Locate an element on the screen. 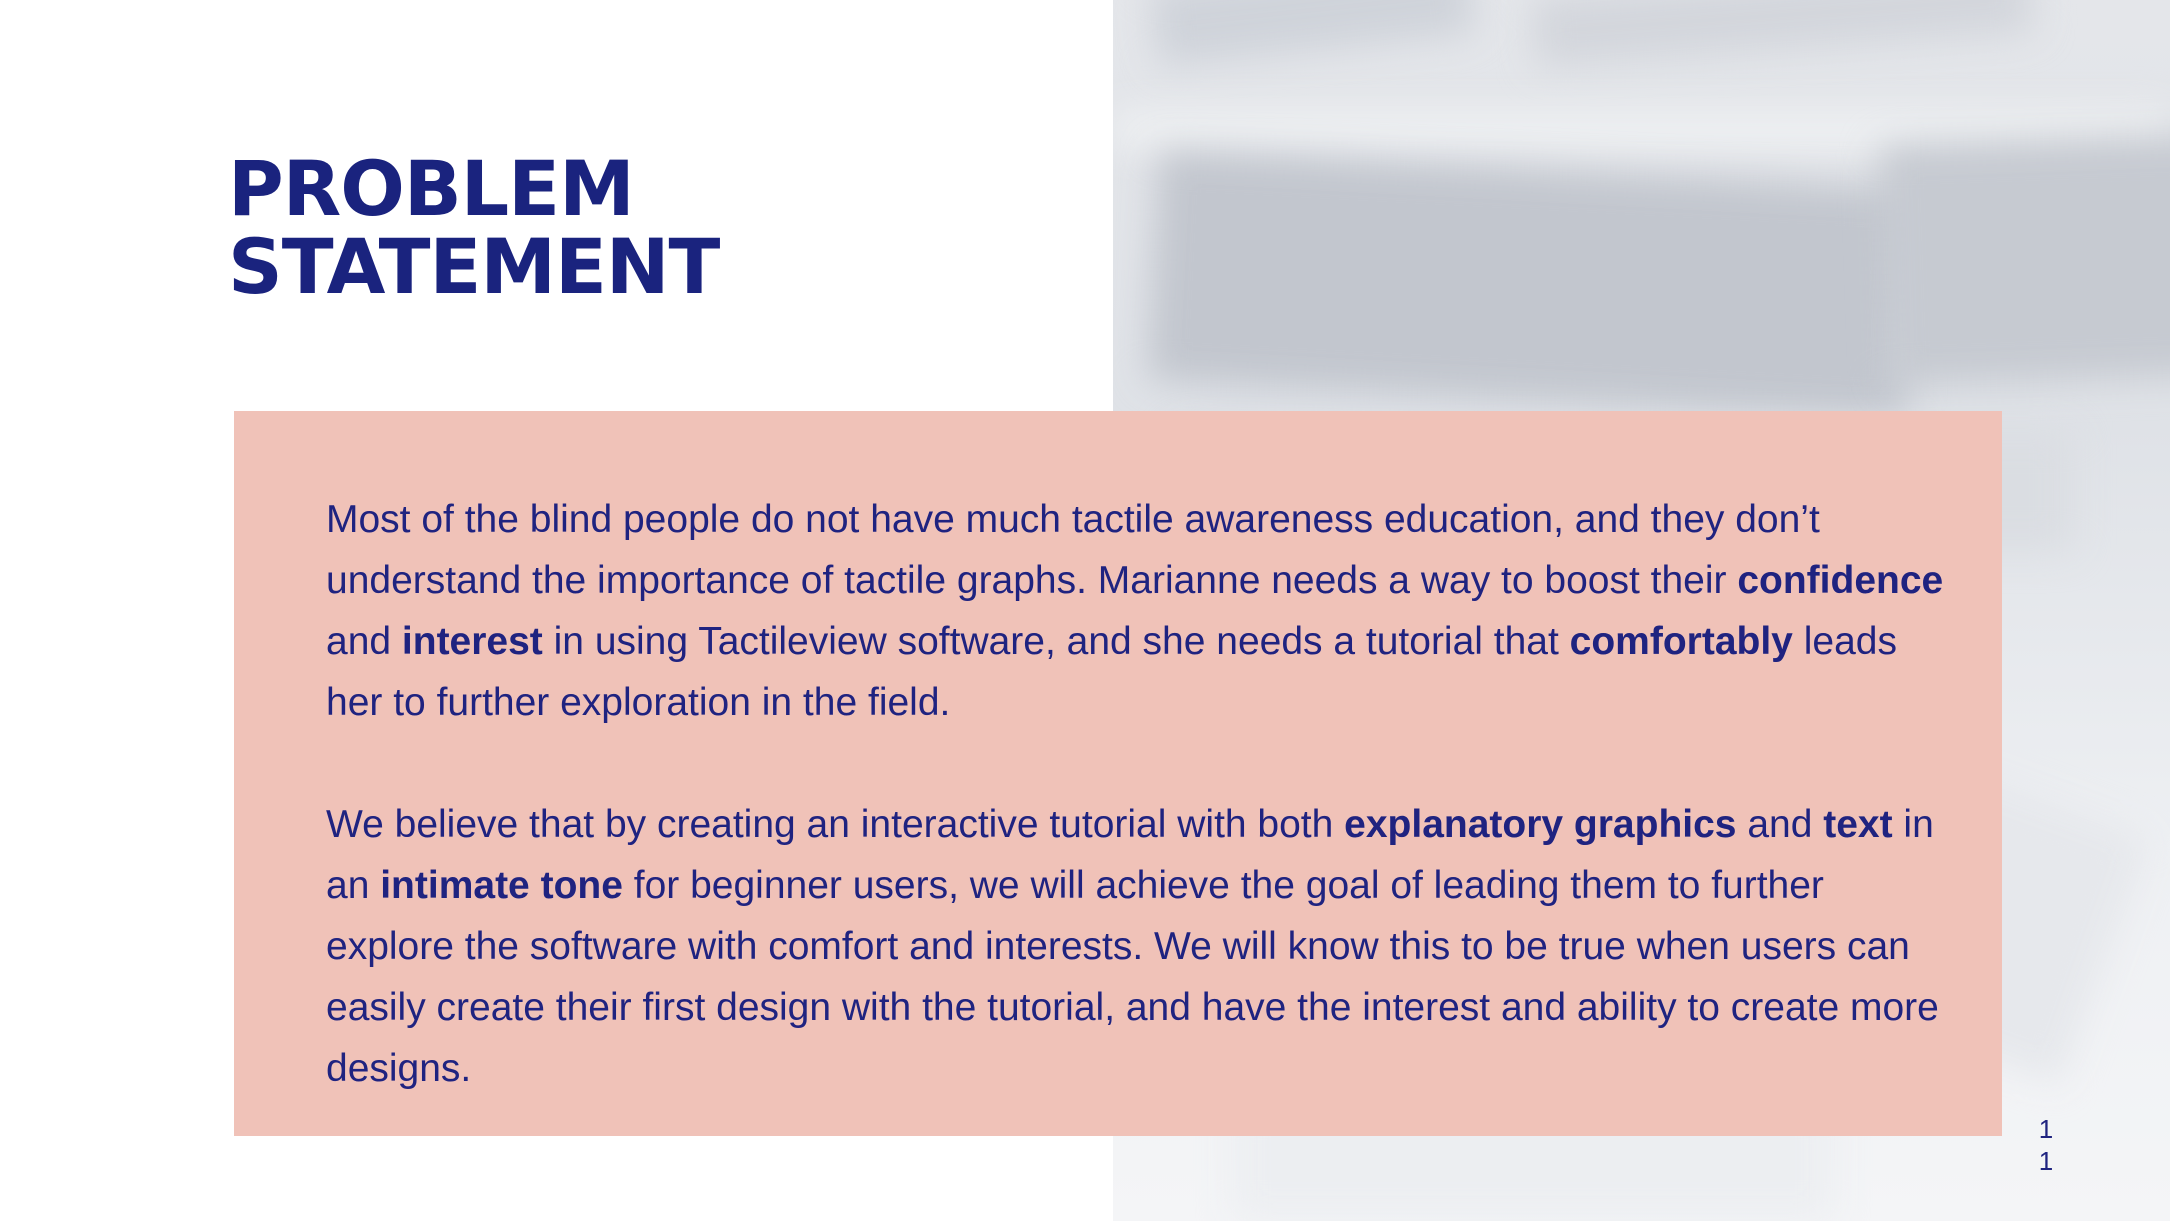  page-number: 11 is located at coordinates (2046, 1145).